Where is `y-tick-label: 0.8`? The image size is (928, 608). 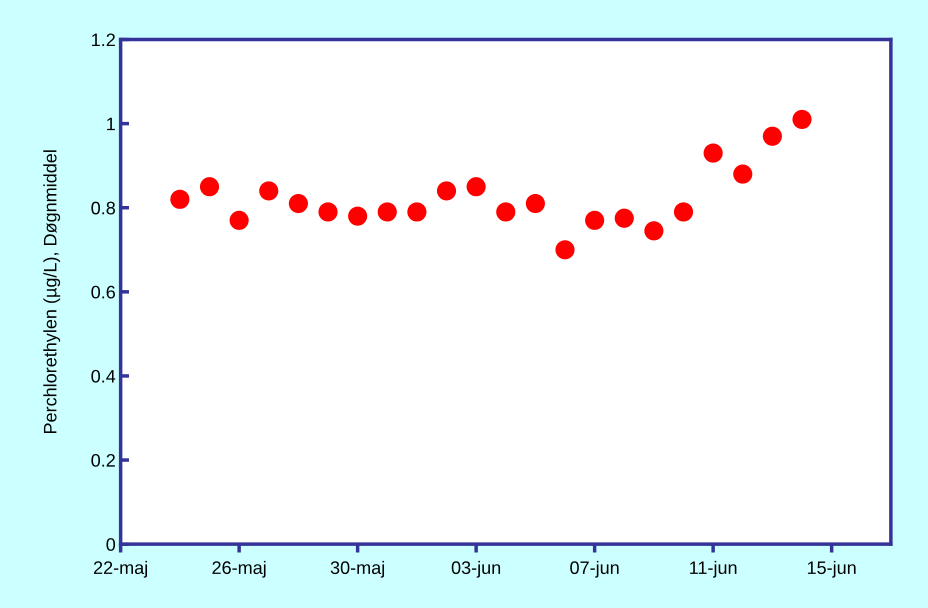 y-tick-label: 0.8 is located at coordinates (103, 208).